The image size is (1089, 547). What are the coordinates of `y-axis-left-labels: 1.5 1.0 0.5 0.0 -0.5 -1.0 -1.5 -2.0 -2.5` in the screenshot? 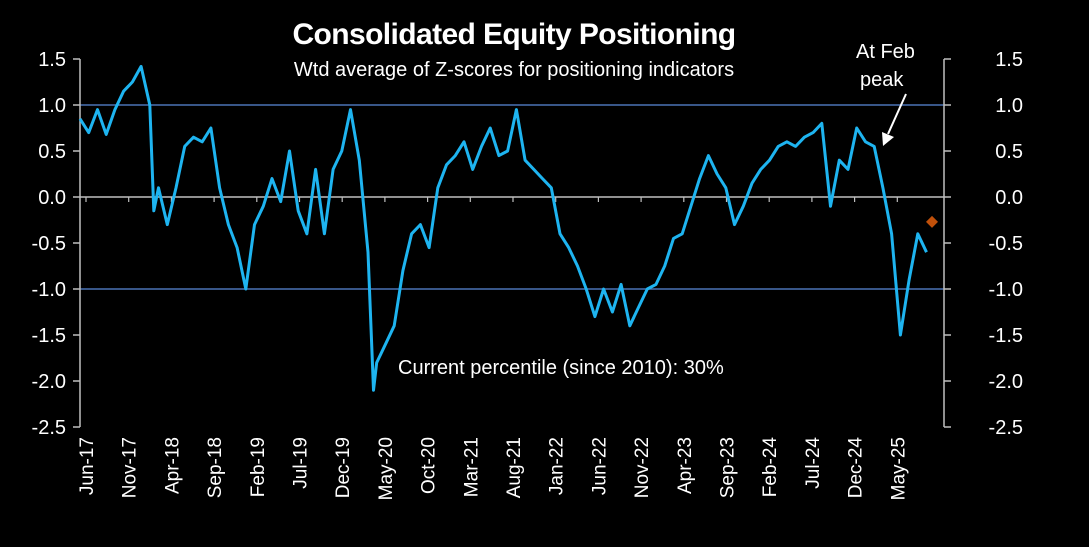 It's located at (49, 244).